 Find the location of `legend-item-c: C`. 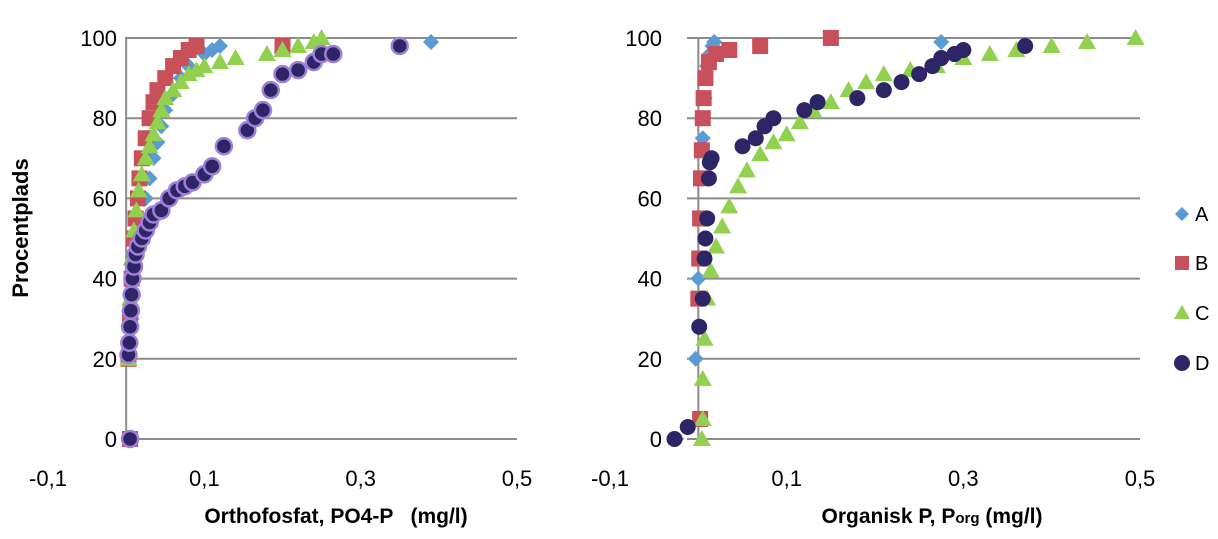

legend-item-c: C is located at coordinates (1191, 314).